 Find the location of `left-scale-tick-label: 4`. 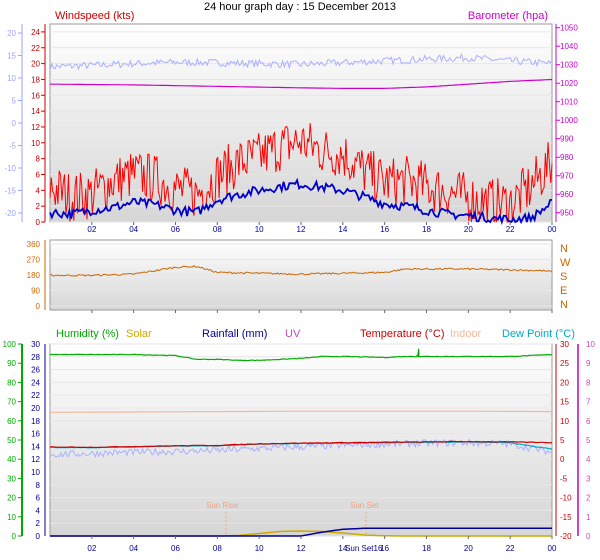

left-scale-tick-label: 4 is located at coordinates (38, 510).